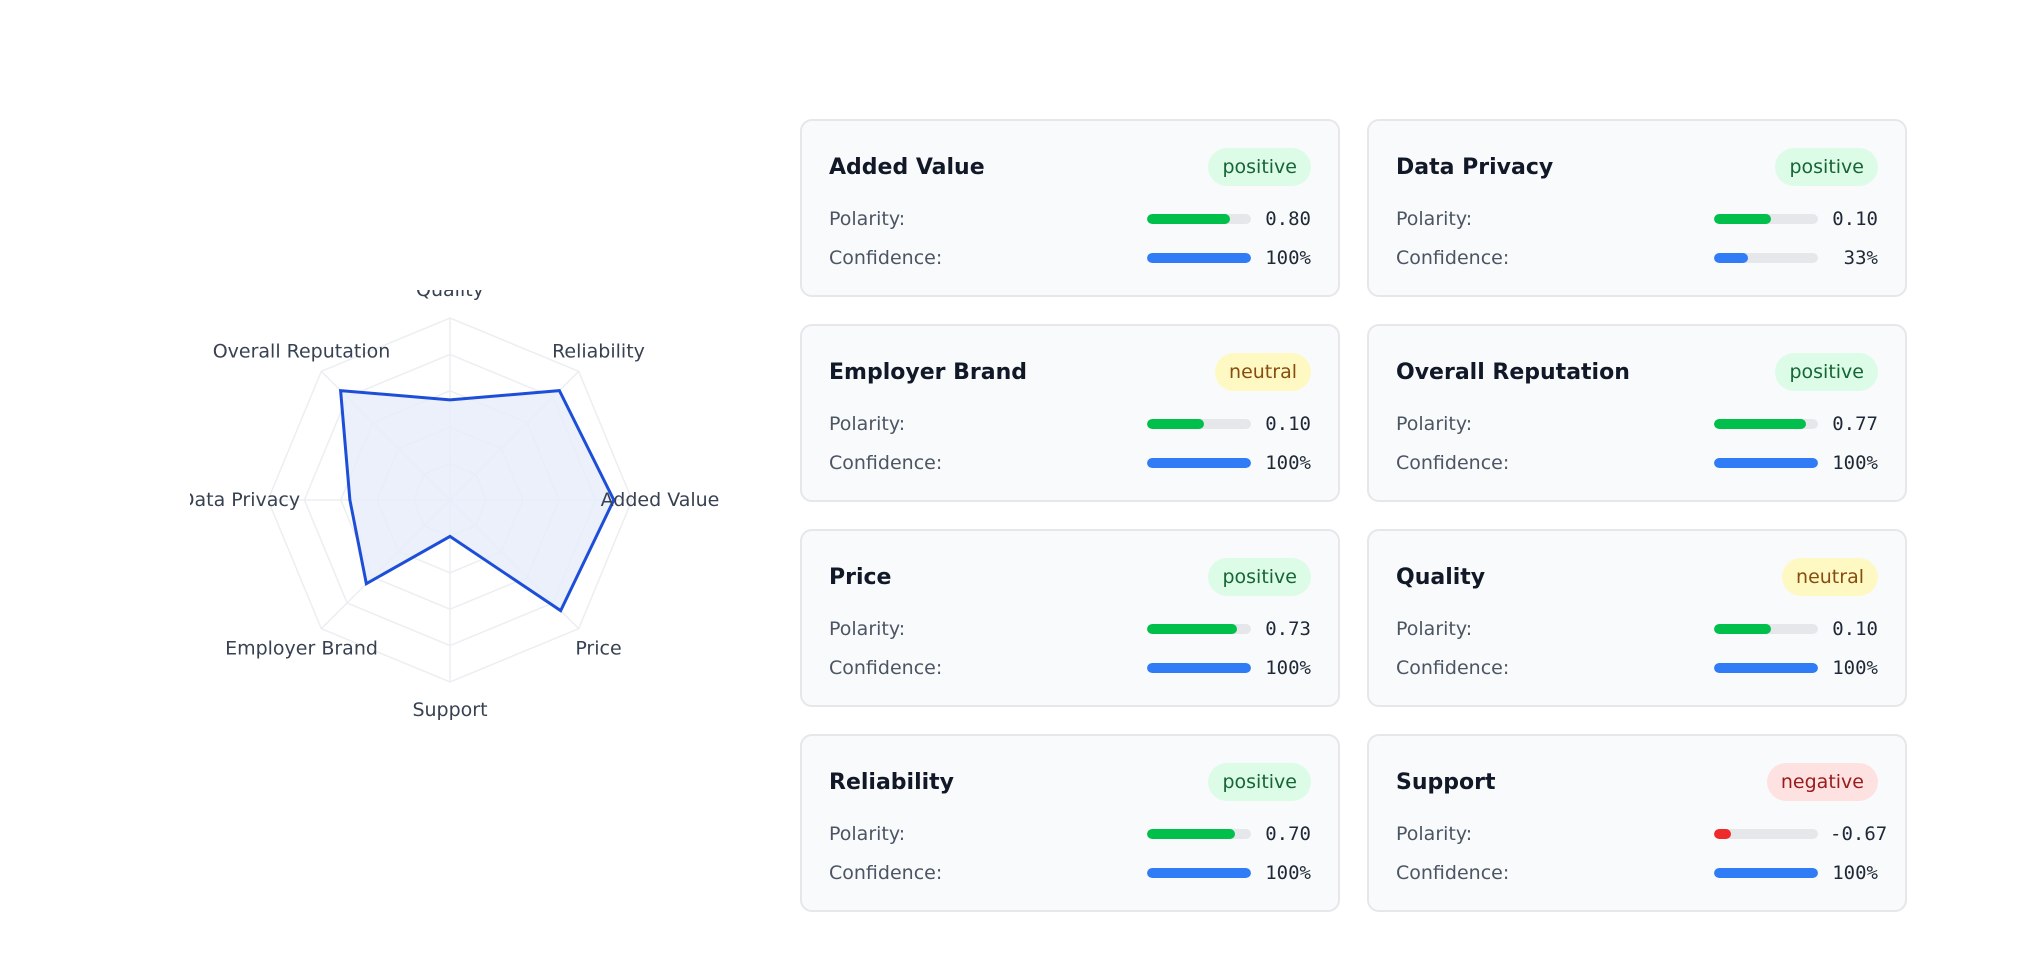  I want to click on confidence-row: Confidence: 33%, so click(1637, 257).